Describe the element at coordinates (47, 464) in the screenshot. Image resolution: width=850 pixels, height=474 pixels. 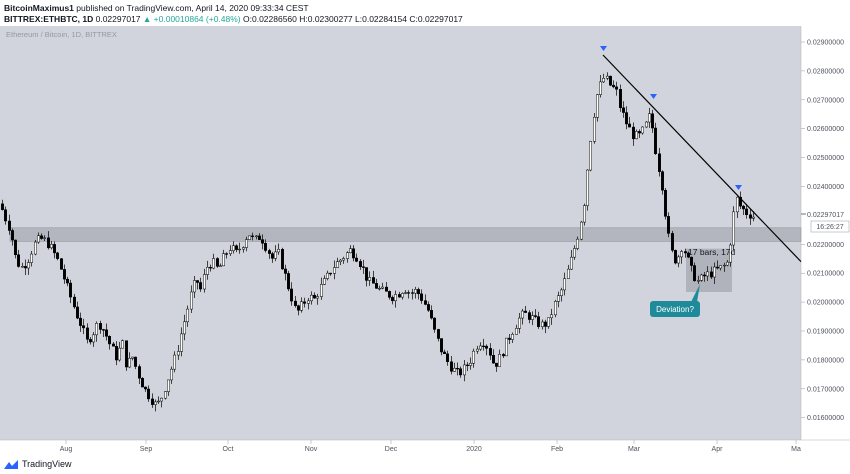
I see `tradingview-brand: TradingView` at that location.